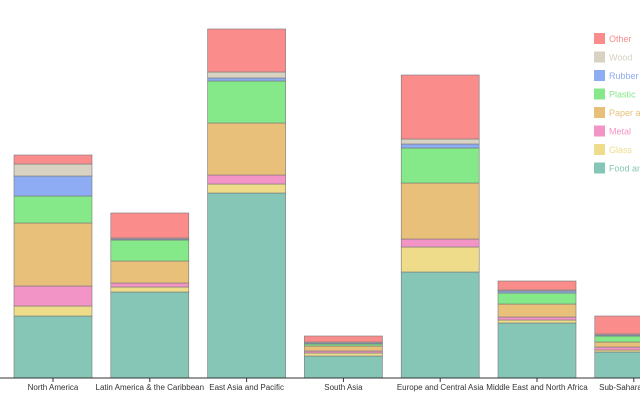 The width and height of the screenshot is (640, 400). What do you see at coordinates (246, 79) in the screenshot?
I see `bar-segment-east-asia-and-pacific-rubber` at bounding box center [246, 79].